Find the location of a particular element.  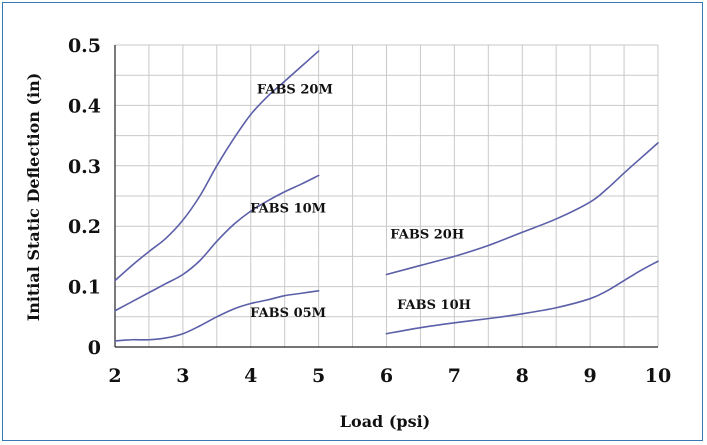

x-tick-label: 5 is located at coordinates (318, 376).